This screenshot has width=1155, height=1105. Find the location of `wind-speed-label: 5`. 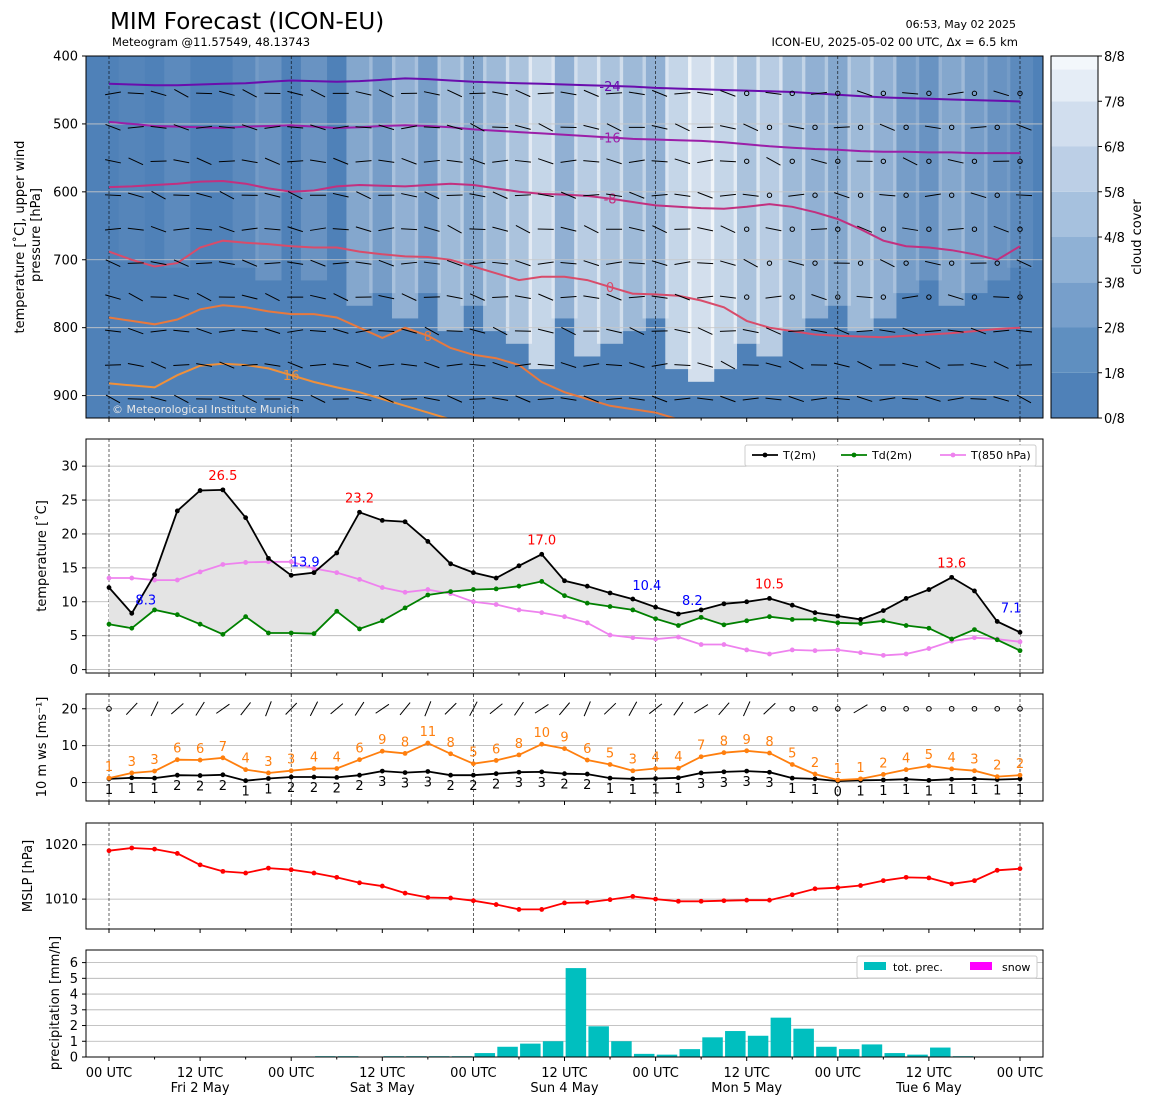

wind-speed-label: 5 is located at coordinates (929, 755).